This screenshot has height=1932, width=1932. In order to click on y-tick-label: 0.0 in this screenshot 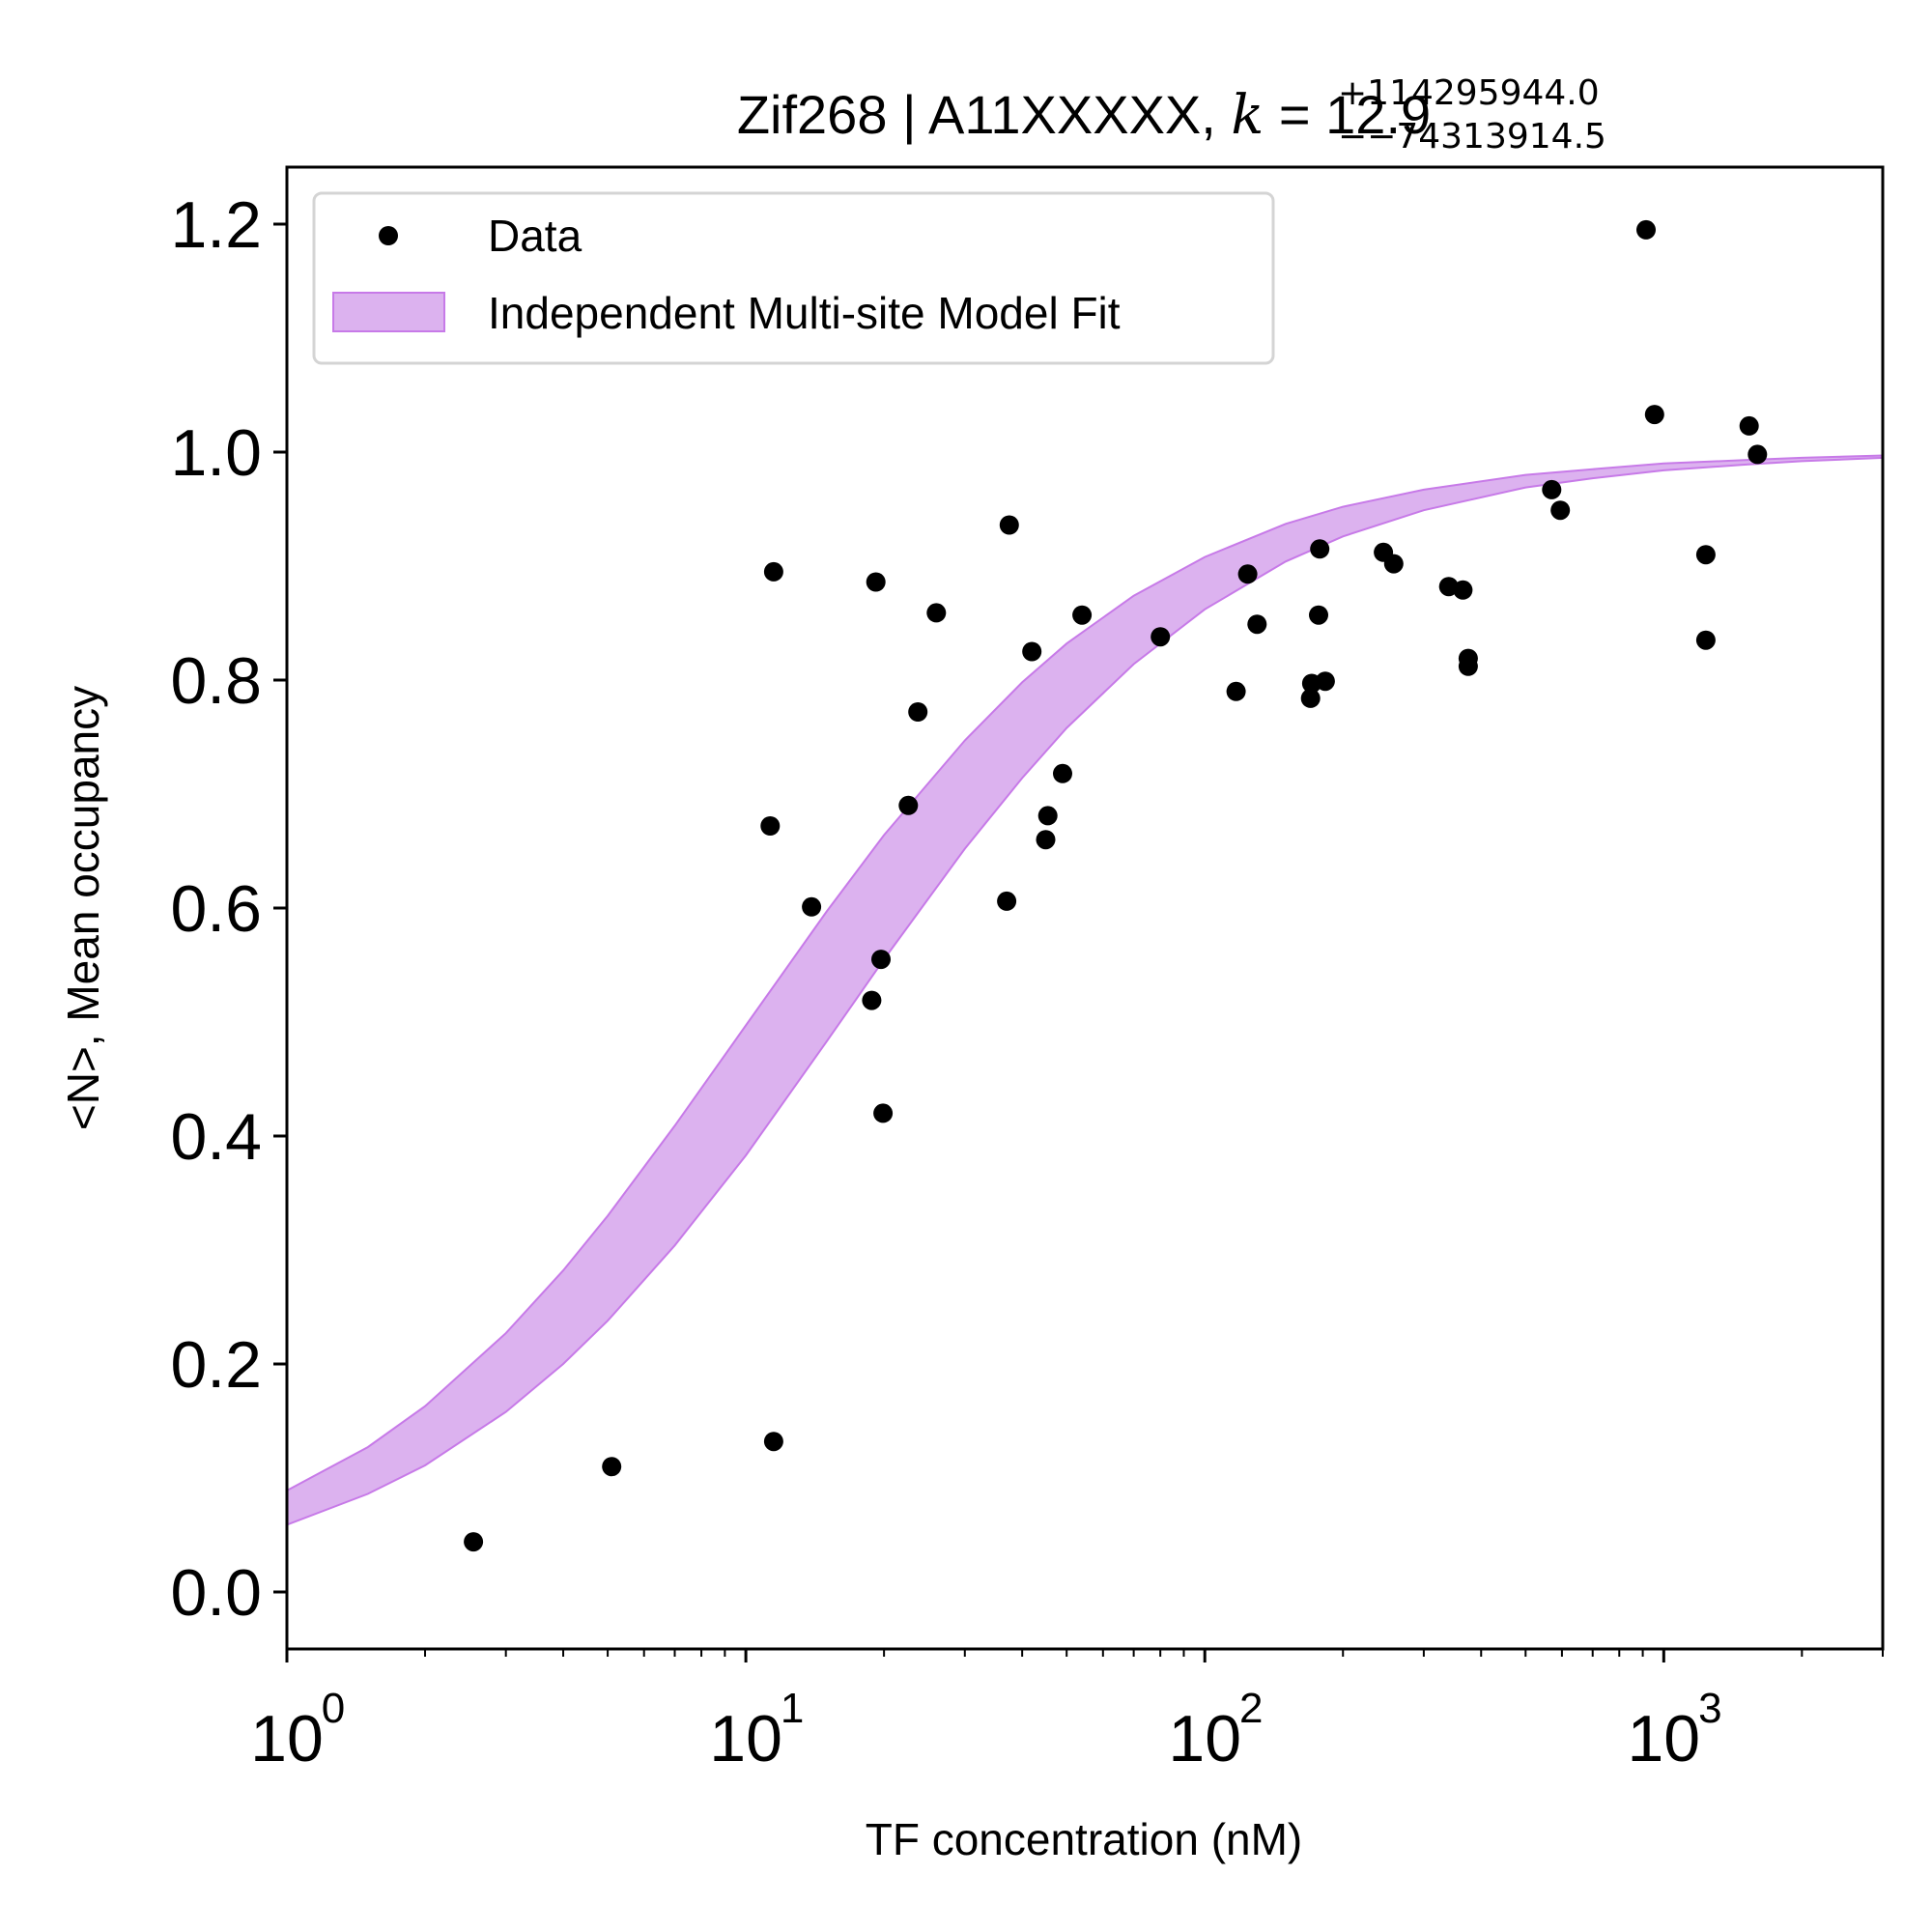, I will do `click(216, 1593)`.